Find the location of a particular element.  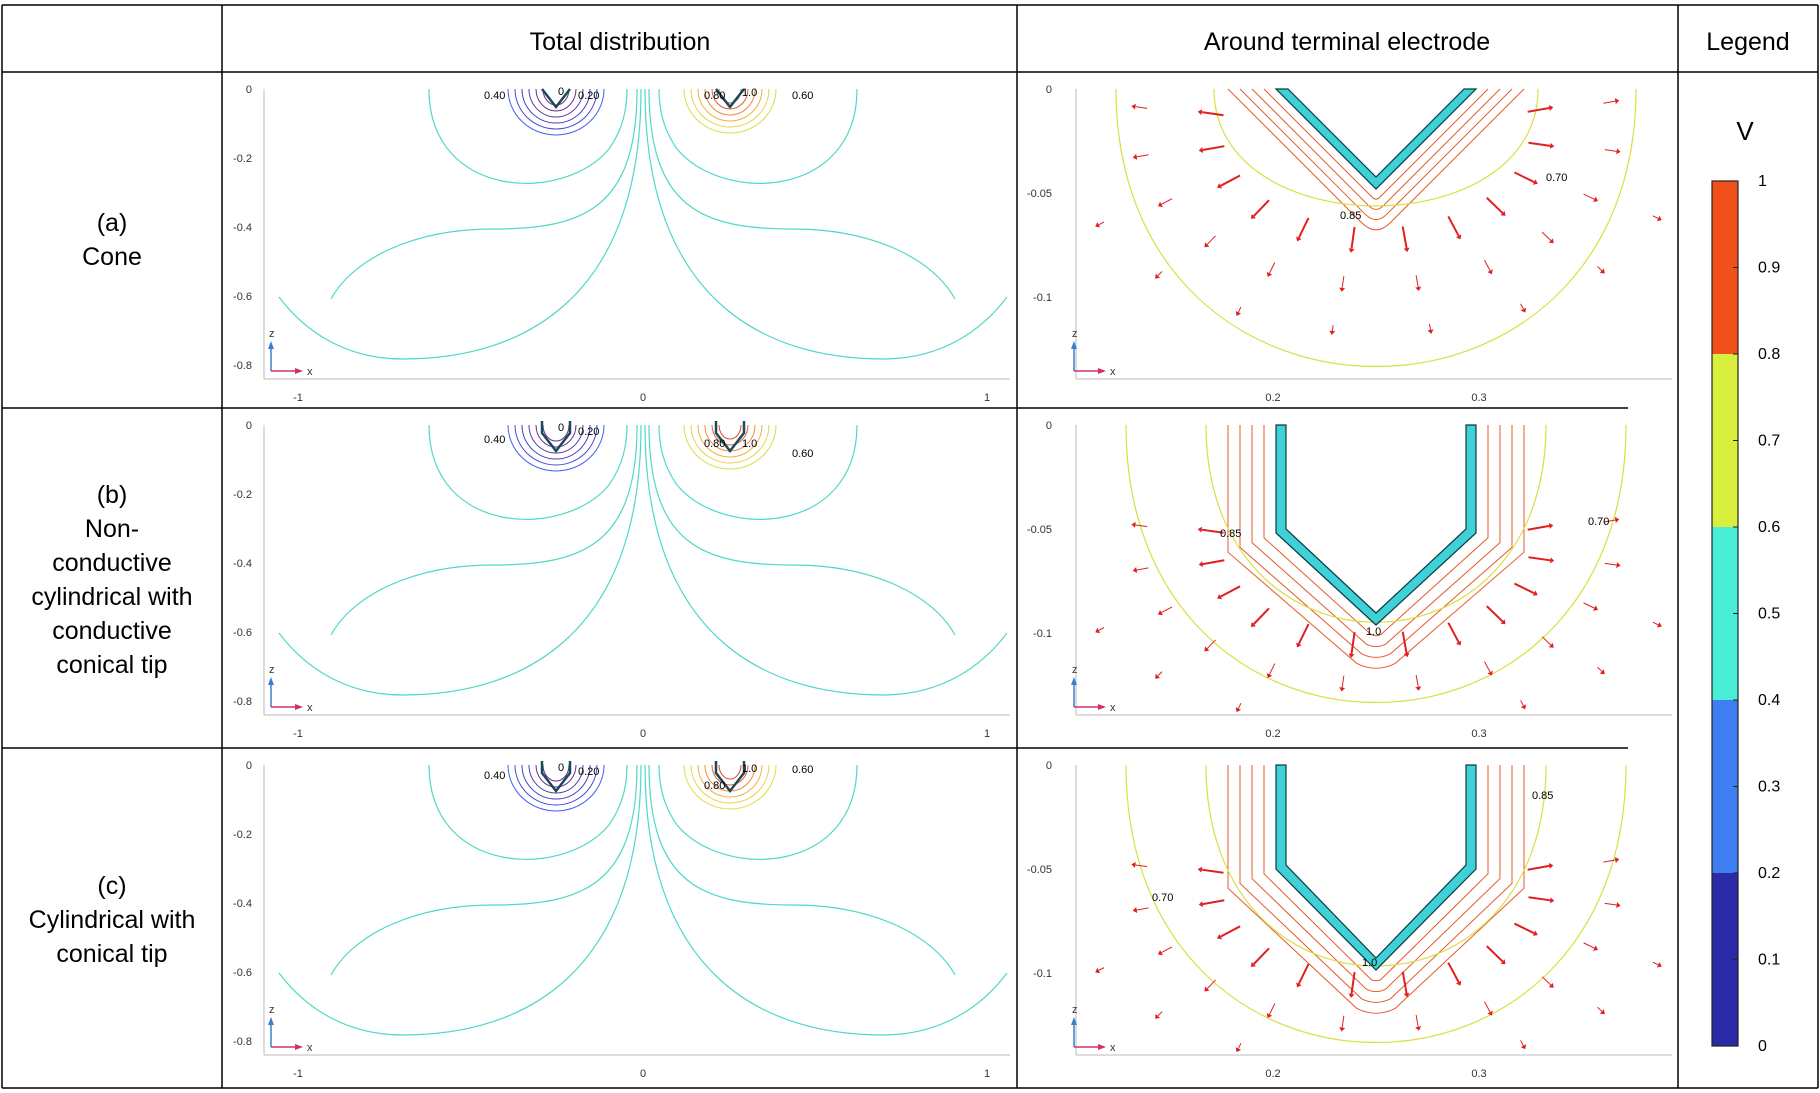

total-y-tick-c-2: -0.4 is located at coordinates (242, 904).